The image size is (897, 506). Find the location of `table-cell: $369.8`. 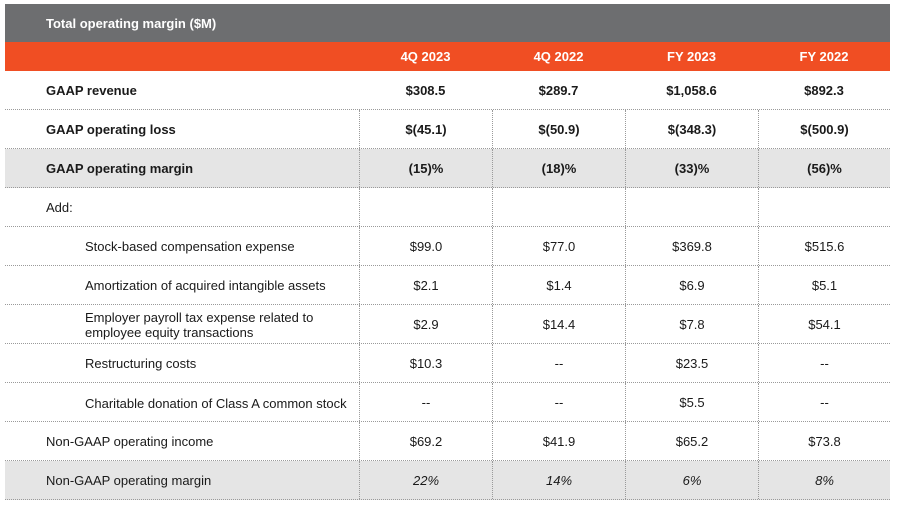

table-cell: $369.8 is located at coordinates (691, 246).